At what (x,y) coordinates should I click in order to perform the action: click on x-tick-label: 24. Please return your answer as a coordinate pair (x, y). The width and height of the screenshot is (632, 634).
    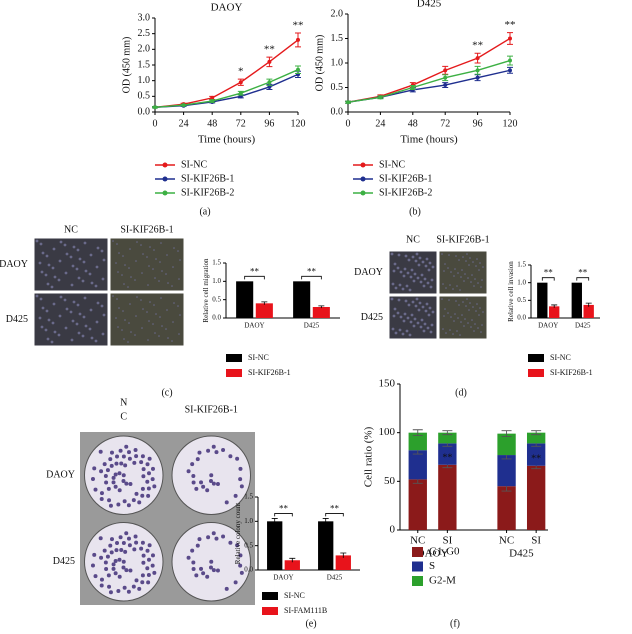
    Looking at the image, I should click on (184, 123).